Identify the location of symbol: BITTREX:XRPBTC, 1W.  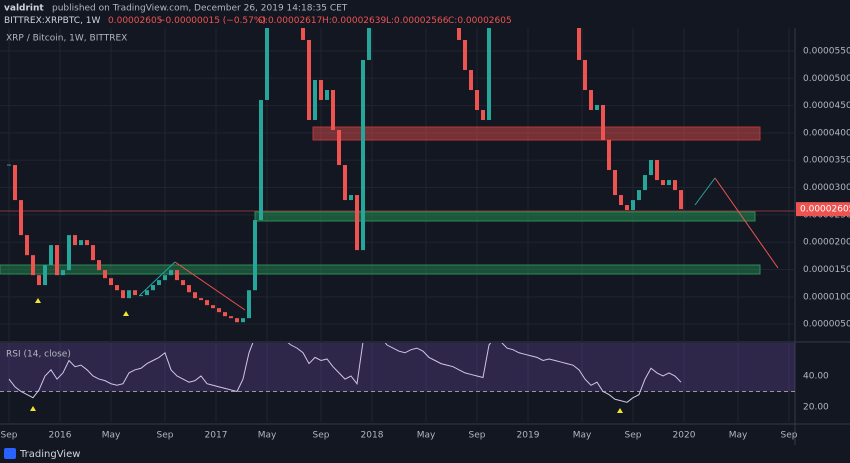
(52, 21).